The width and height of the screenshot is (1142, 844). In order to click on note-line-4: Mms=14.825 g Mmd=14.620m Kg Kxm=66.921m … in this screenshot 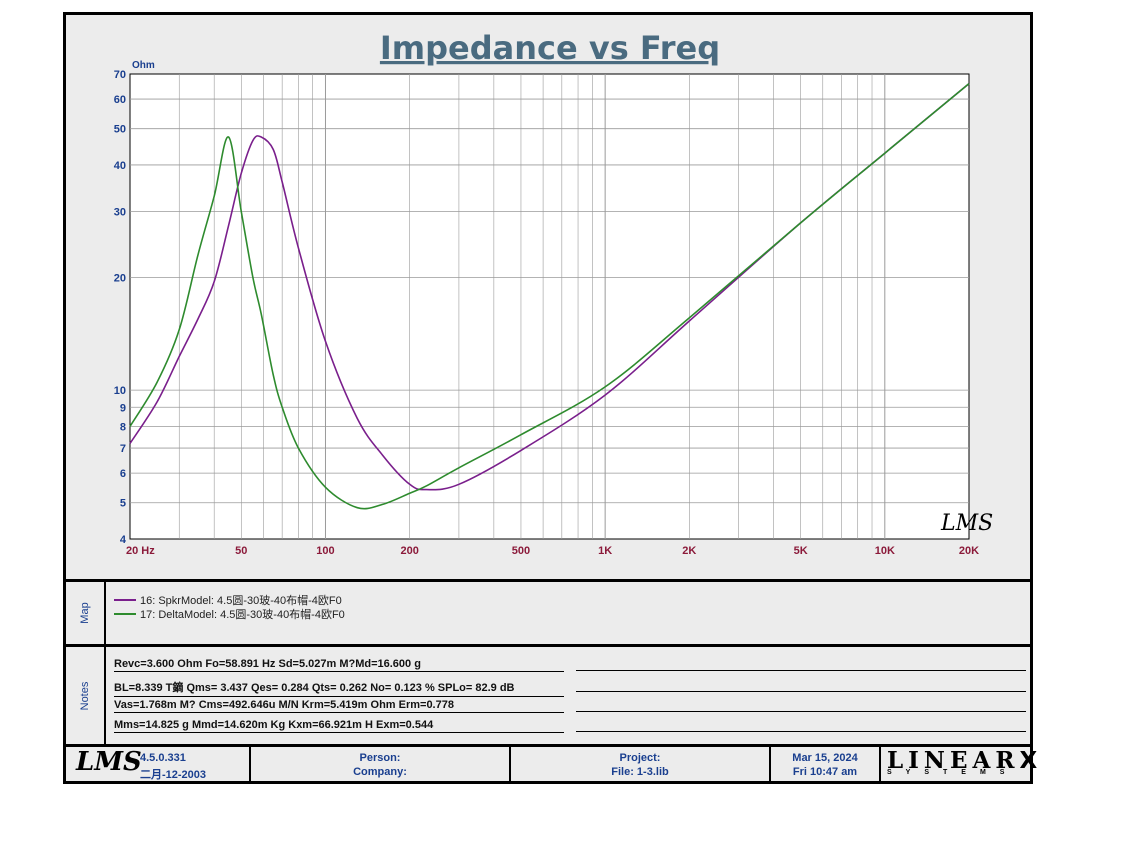, I will do `click(339, 726)`.